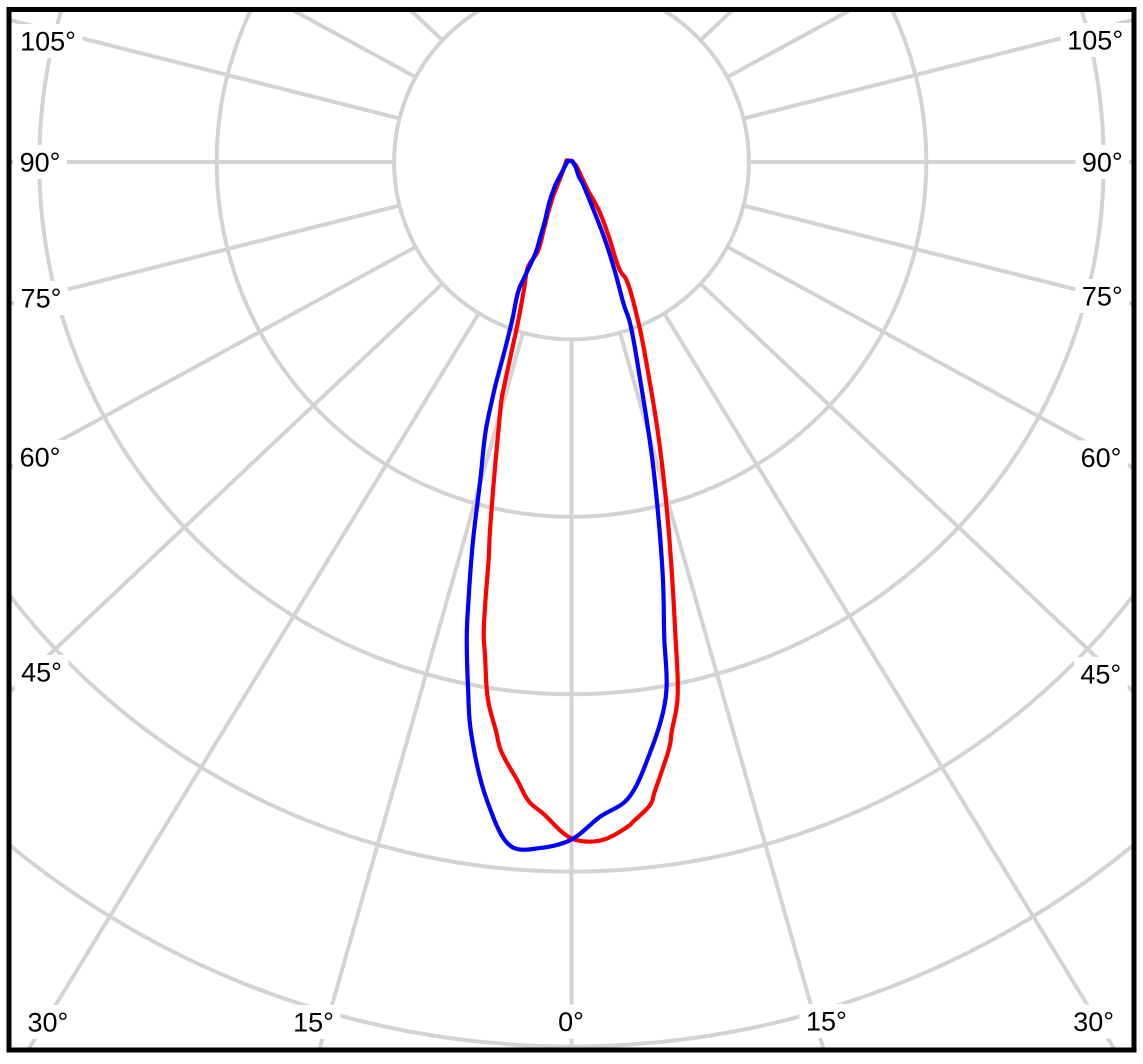 The height and width of the screenshot is (1064, 1143). What do you see at coordinates (571, 1022) in the screenshot?
I see `svg-text: 0°` at bounding box center [571, 1022].